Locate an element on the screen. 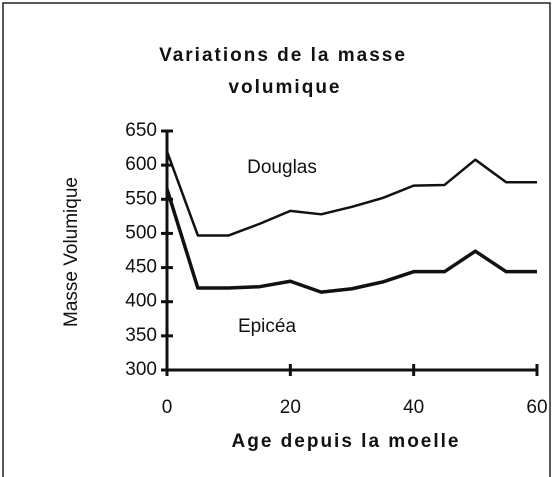  x-tick-label: 40 is located at coordinates (413, 407).